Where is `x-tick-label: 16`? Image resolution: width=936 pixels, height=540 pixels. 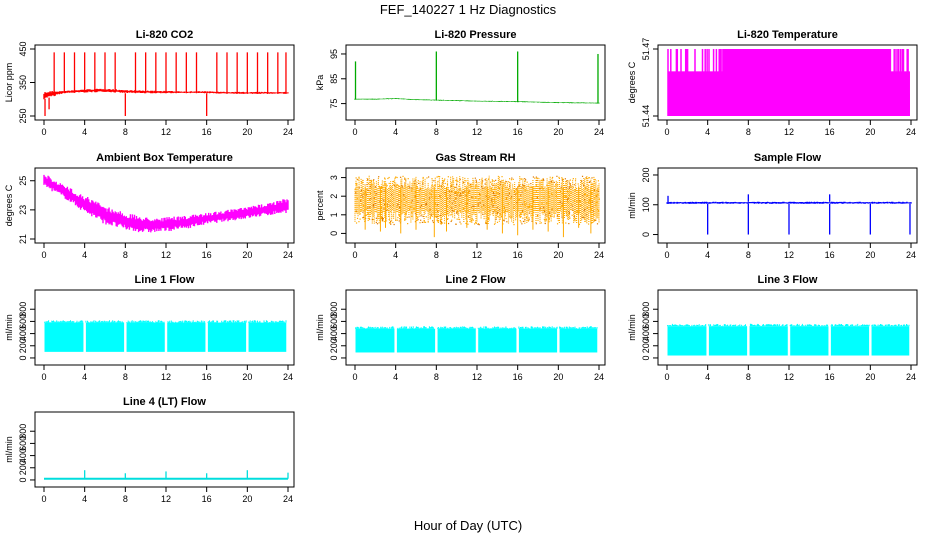
x-tick-label: 16 is located at coordinates (207, 377).